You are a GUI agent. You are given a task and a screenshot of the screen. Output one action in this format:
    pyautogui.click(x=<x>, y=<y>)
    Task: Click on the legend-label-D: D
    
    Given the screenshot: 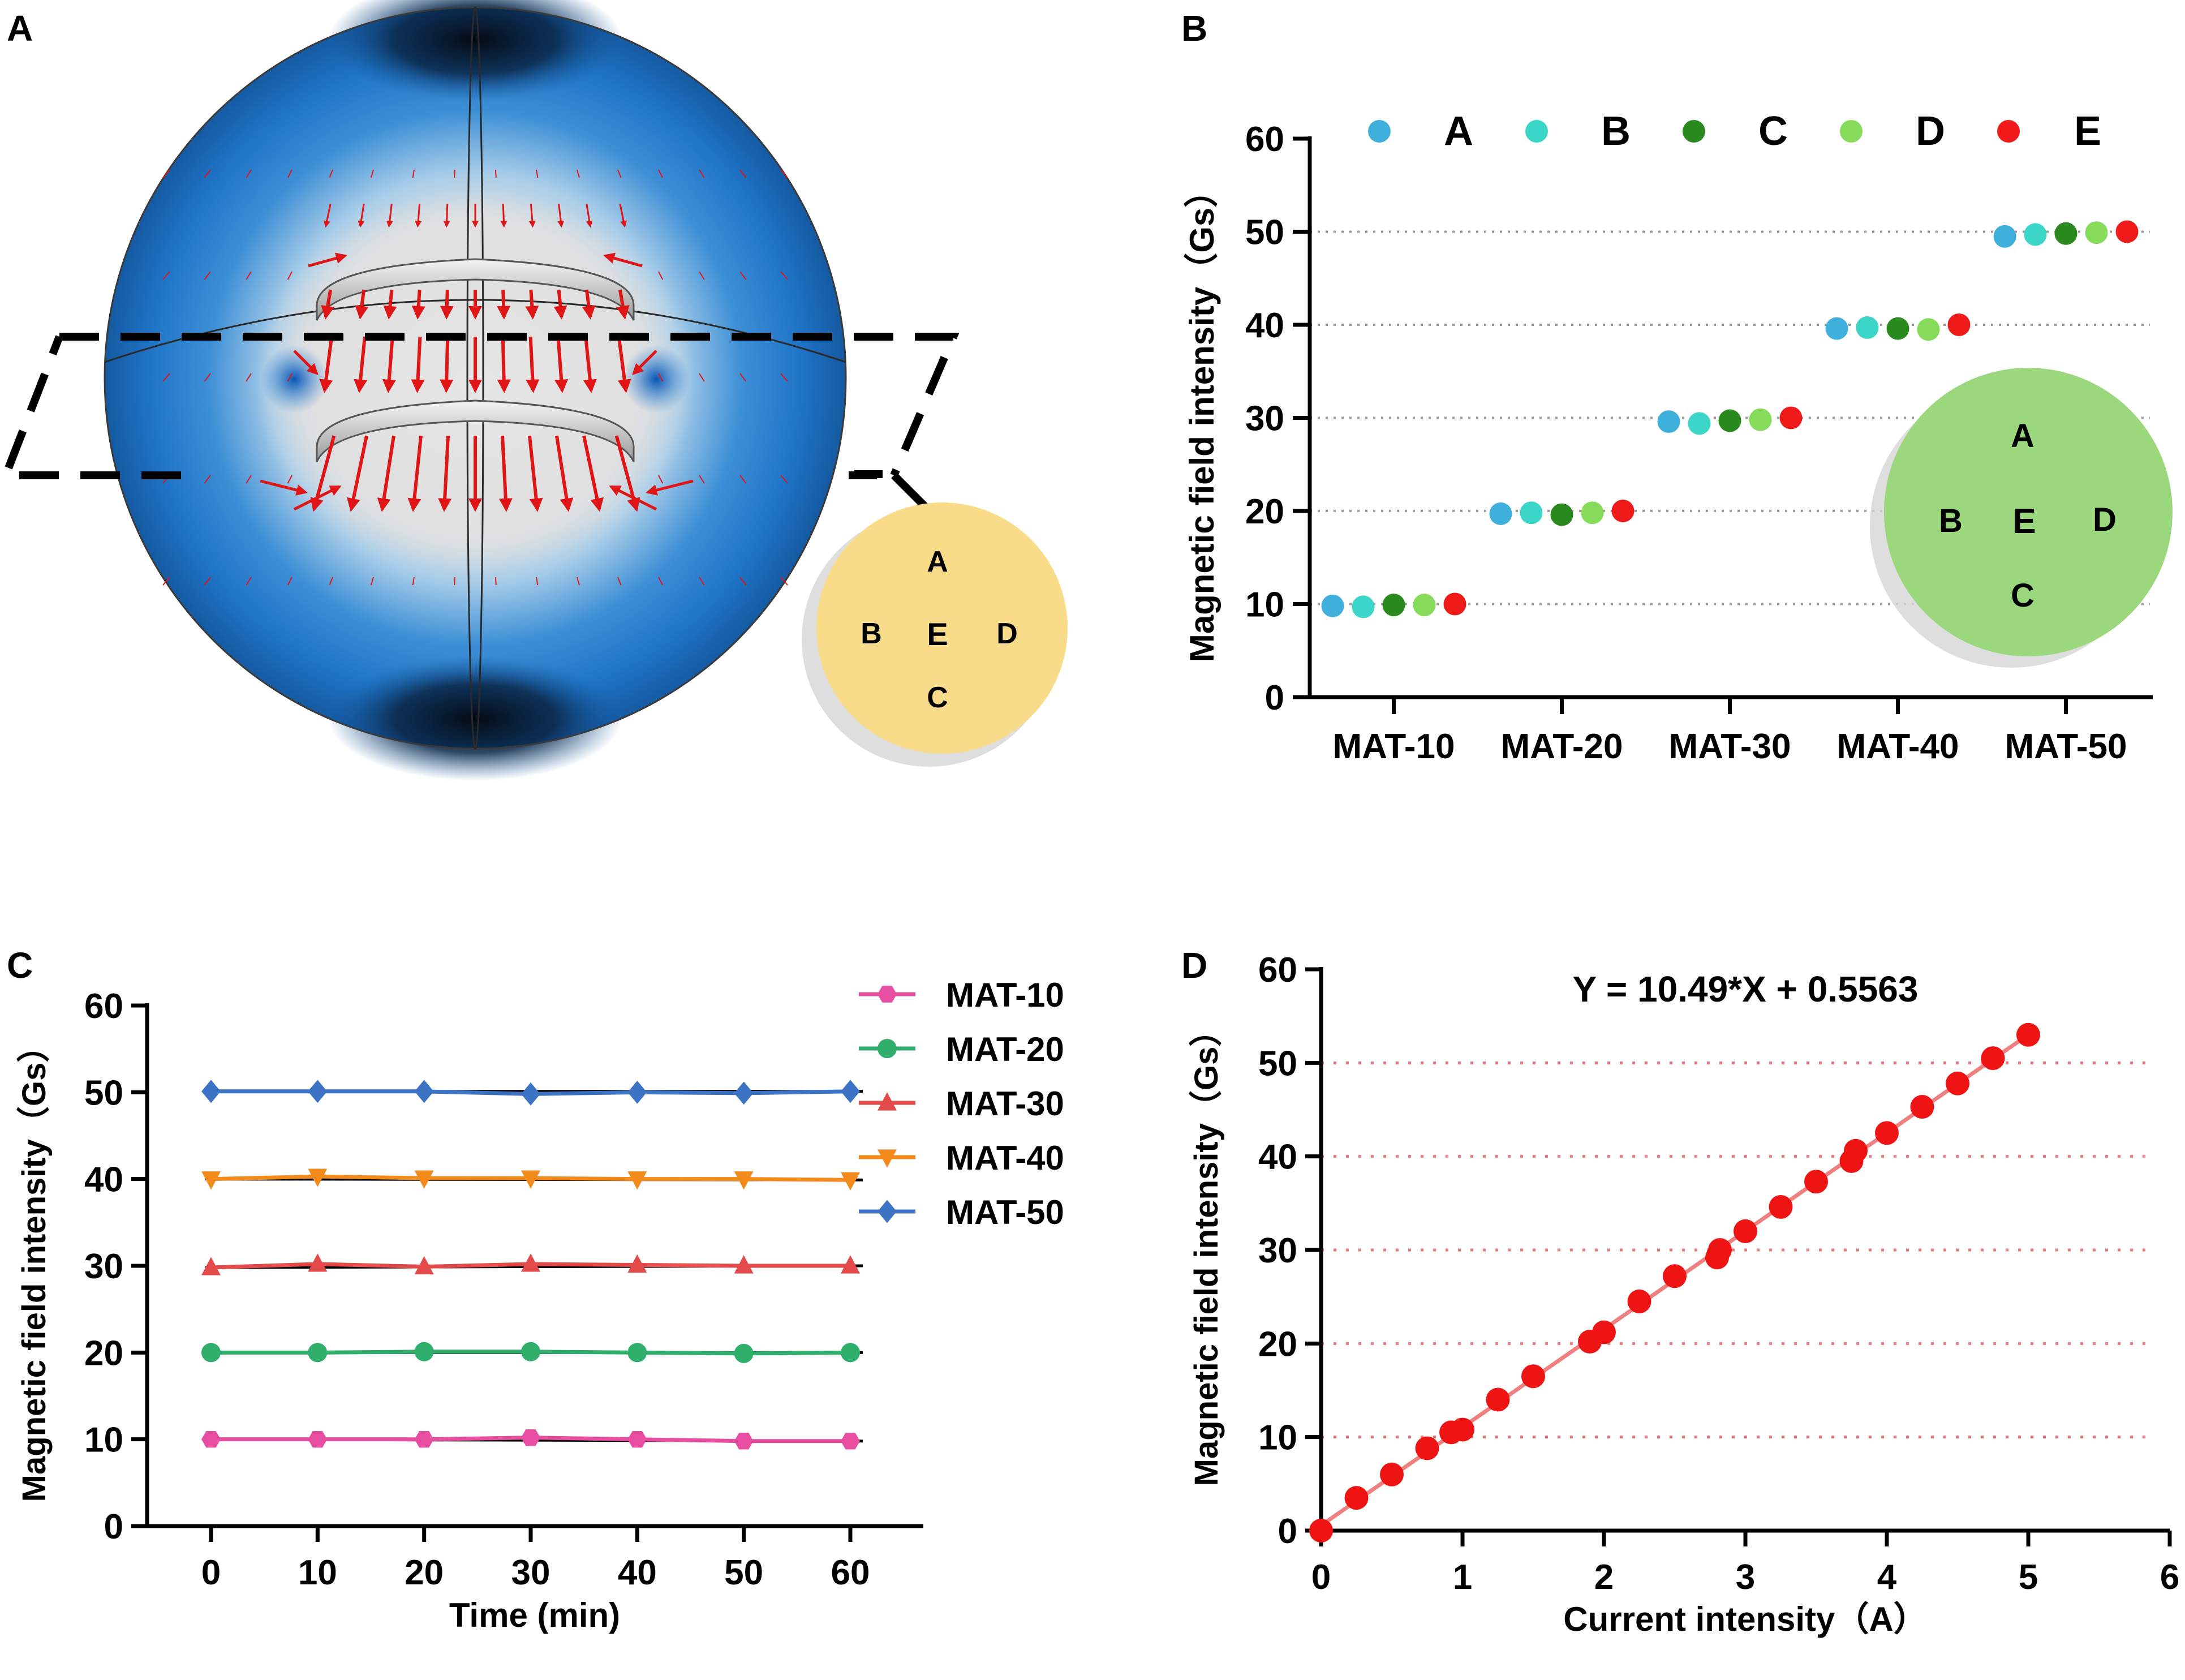 What is the action you would take?
    pyautogui.click(x=1930, y=131)
    